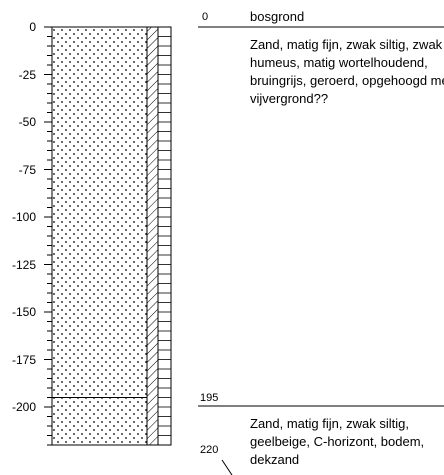 This screenshot has width=444, height=475. What do you see at coordinates (205, 17) in the screenshot?
I see `layer-1-top-depth: 0` at bounding box center [205, 17].